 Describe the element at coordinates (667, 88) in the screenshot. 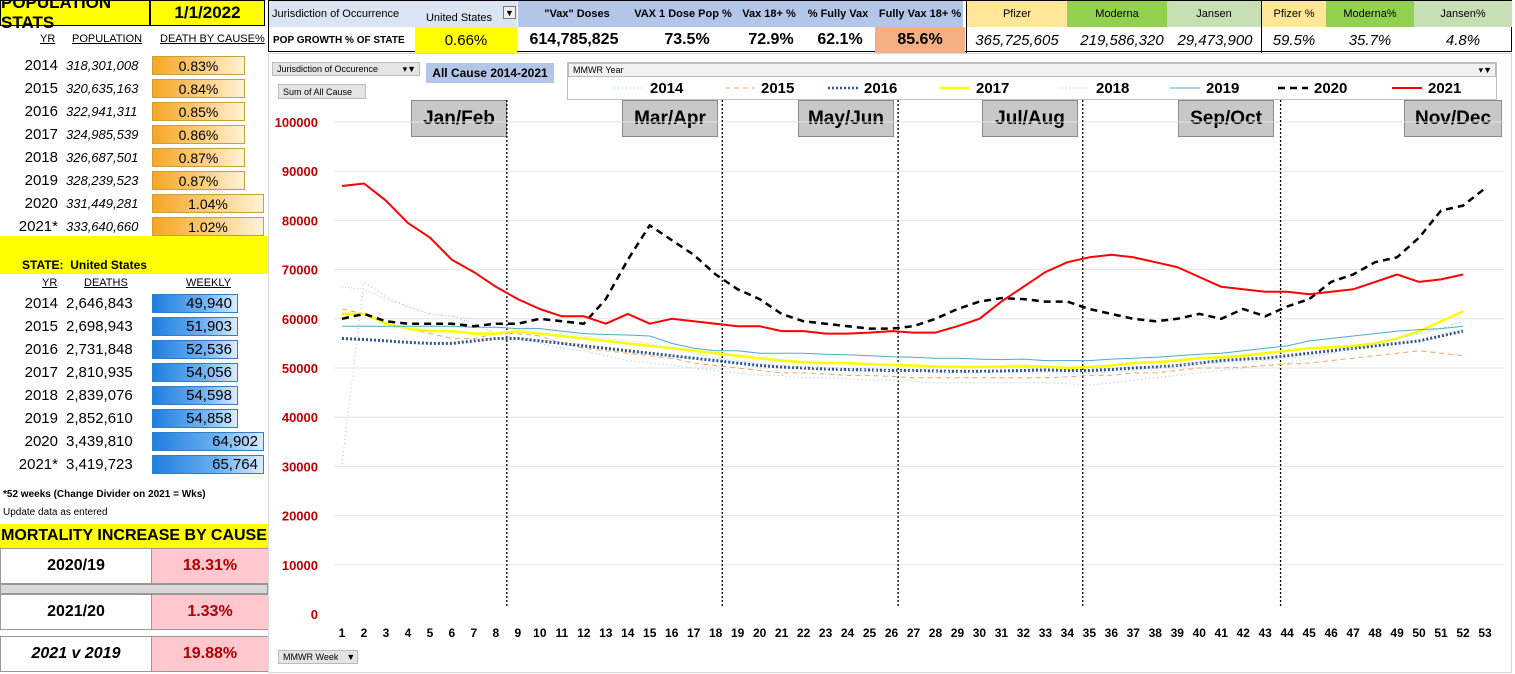

I see `legend-label: 2014` at that location.